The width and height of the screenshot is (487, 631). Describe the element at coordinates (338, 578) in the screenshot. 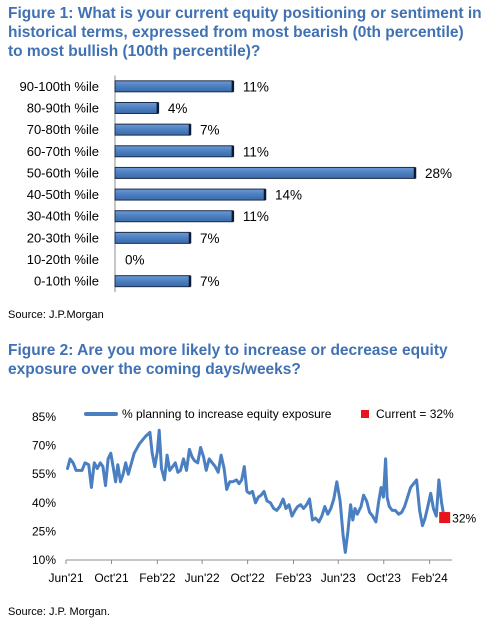

I see `x-tick-label: Jun'23` at that location.